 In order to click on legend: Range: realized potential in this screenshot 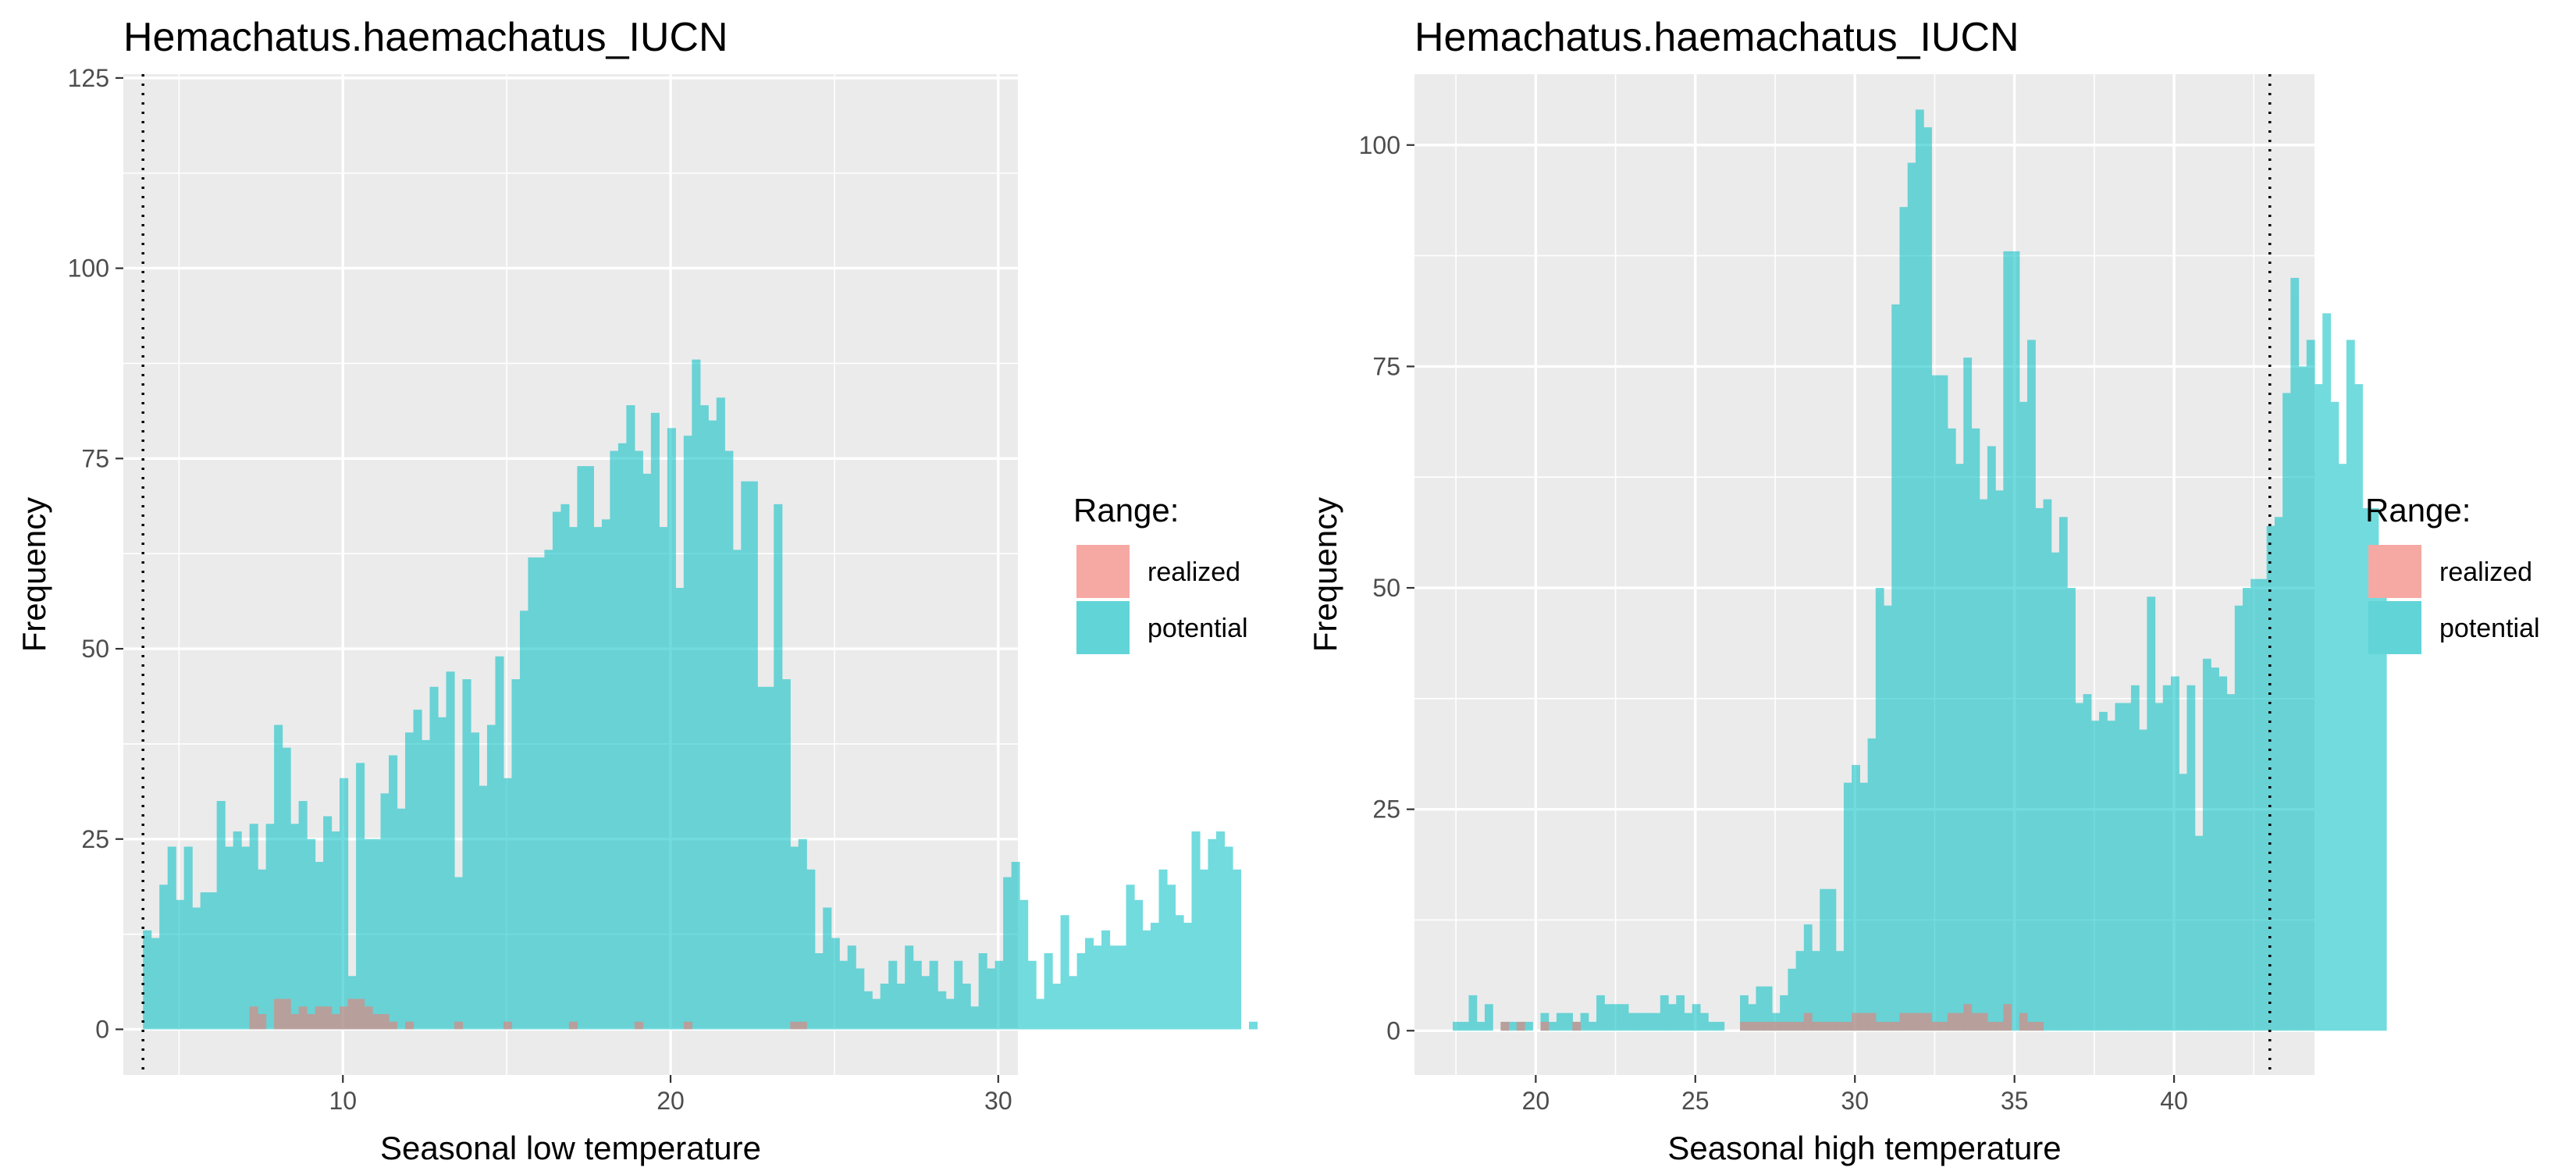, I will do `click(1160, 573)`.